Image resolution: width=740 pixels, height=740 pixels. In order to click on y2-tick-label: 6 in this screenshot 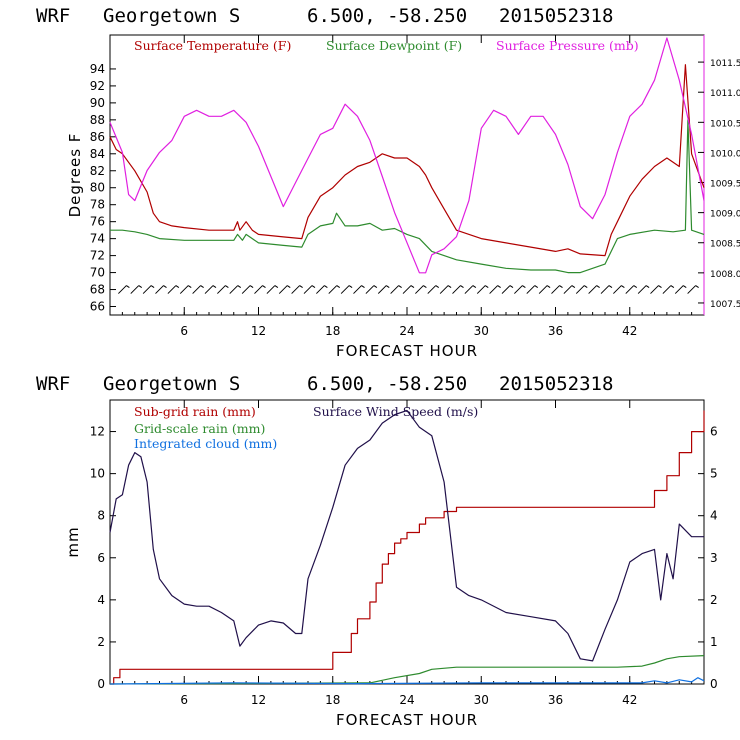, I will do `click(714, 432)`.